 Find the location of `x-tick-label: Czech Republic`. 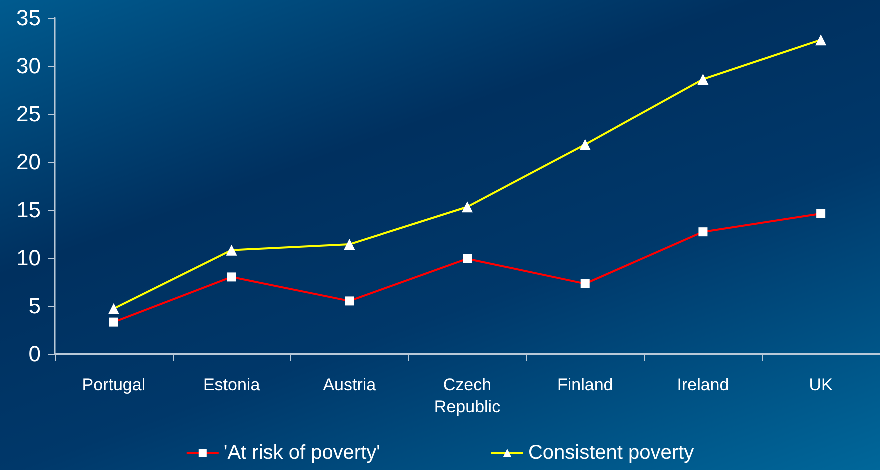

x-tick-label: Czech Republic is located at coordinates (468, 396).